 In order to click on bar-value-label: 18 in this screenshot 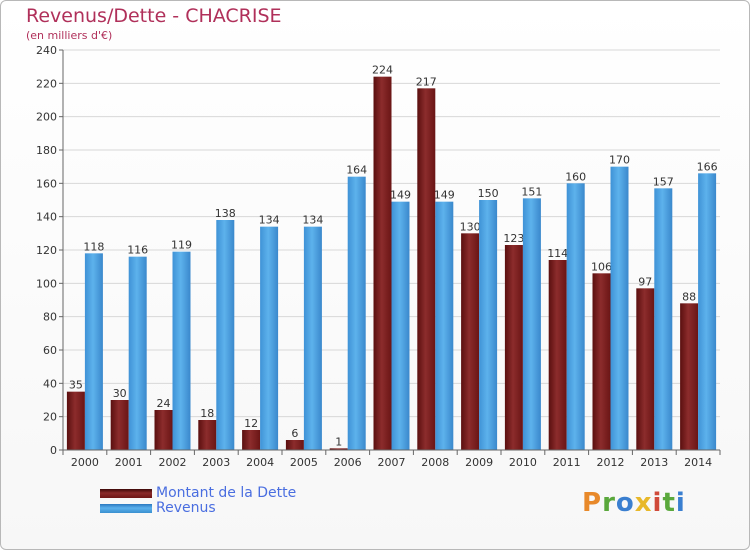, I will do `click(207, 413)`.